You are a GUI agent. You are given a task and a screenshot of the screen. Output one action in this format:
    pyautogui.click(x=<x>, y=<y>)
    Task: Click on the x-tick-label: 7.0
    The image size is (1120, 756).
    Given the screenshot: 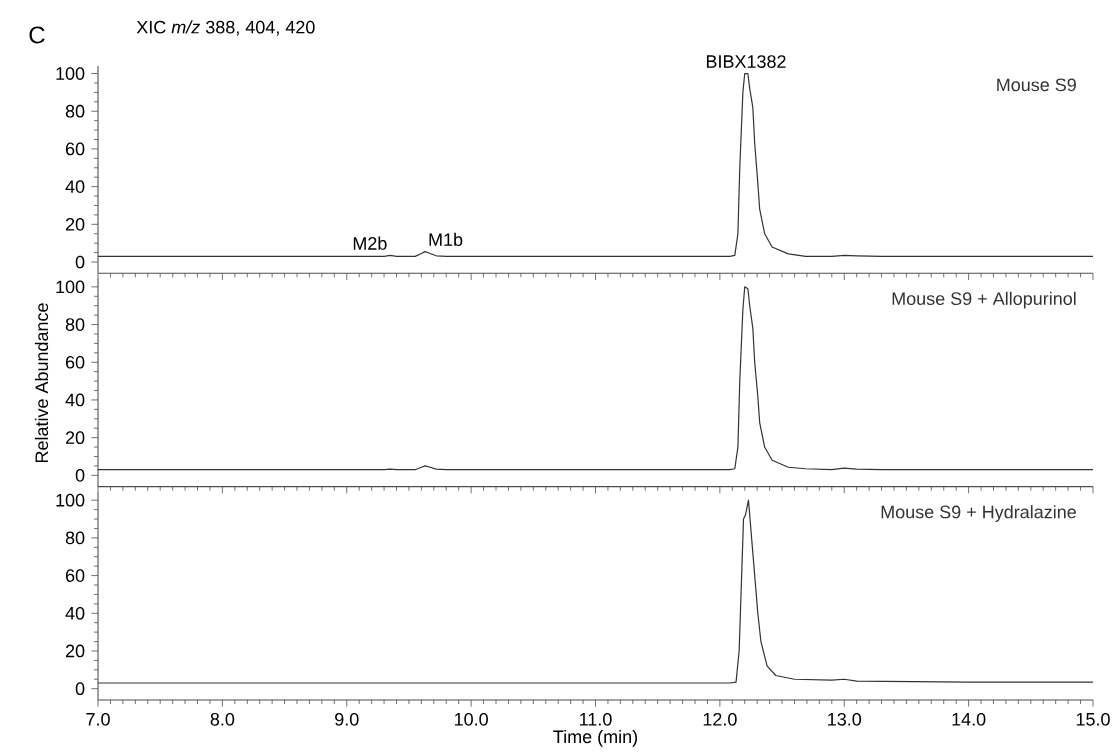 What is the action you would take?
    pyautogui.click(x=98, y=719)
    